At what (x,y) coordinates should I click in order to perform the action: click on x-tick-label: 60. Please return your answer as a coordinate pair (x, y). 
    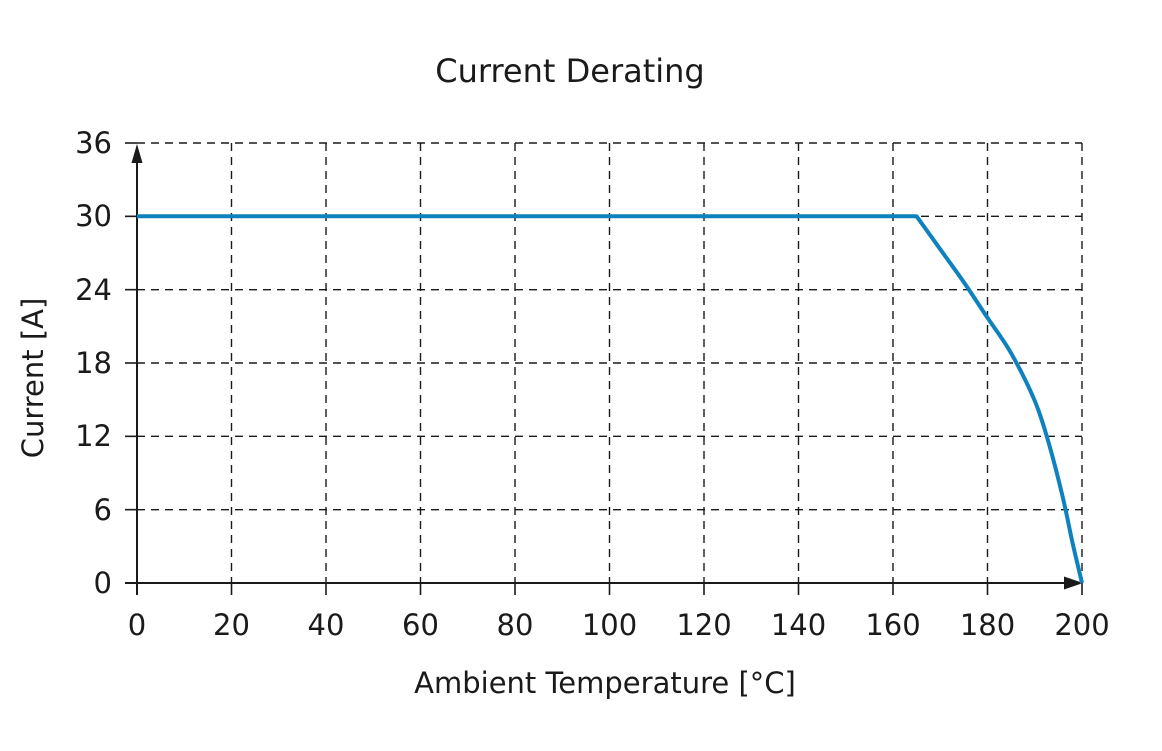
    Looking at the image, I should click on (420, 625).